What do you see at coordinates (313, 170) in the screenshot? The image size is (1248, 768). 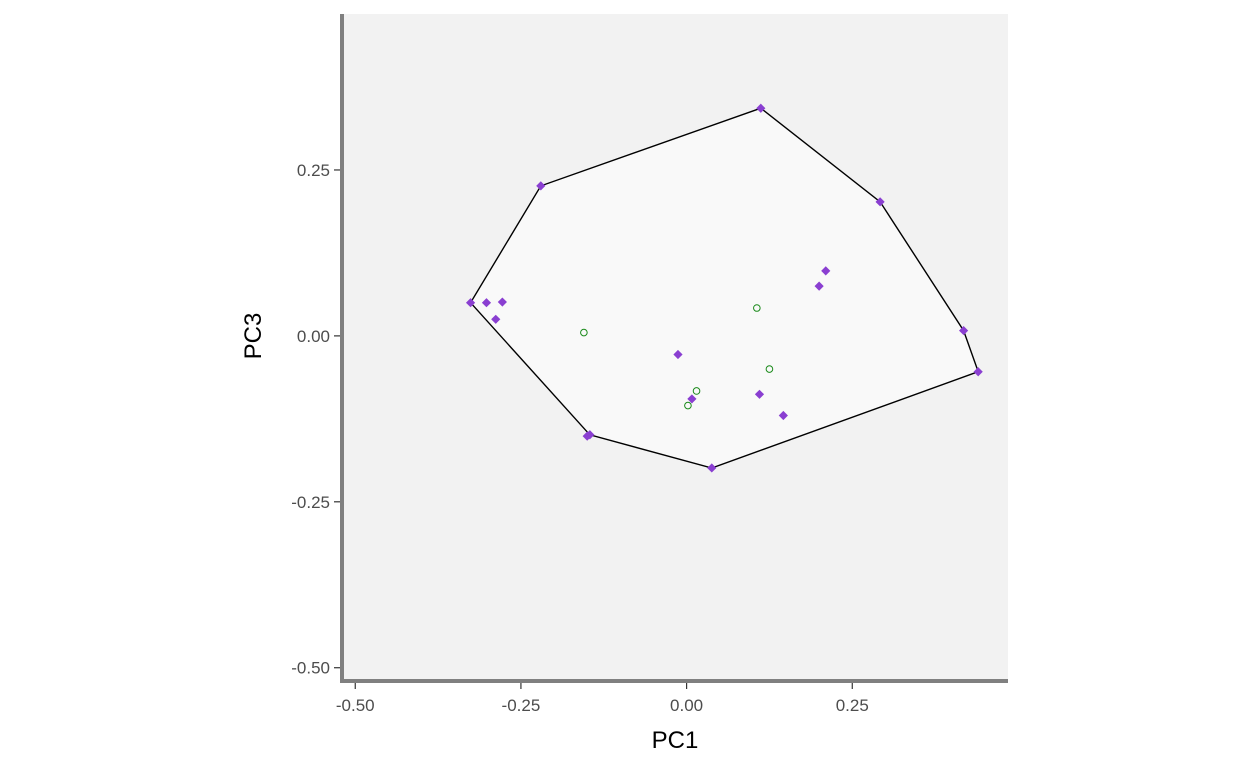 I see `y-tick-label-3: 0.25` at bounding box center [313, 170].